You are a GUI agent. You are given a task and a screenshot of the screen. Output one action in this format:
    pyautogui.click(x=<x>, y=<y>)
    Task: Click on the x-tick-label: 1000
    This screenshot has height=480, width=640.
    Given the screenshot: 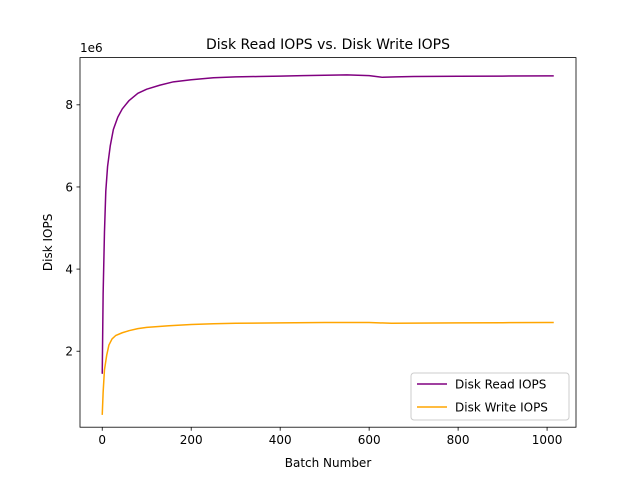 What is the action you would take?
    pyautogui.click(x=547, y=440)
    